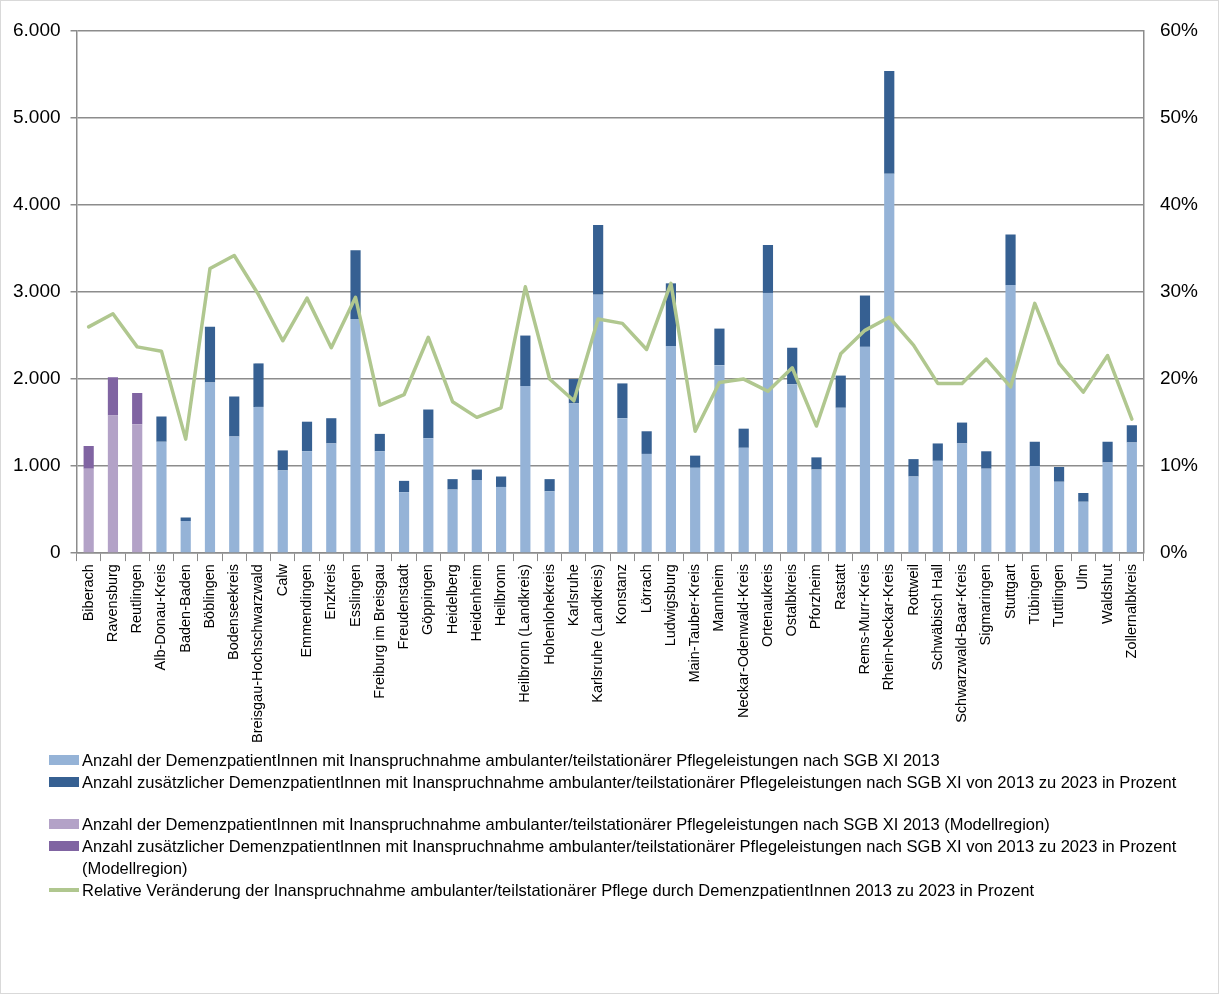  Describe the element at coordinates (1179, 291) in the screenshot. I see `y2-tick-label: 30%` at that location.